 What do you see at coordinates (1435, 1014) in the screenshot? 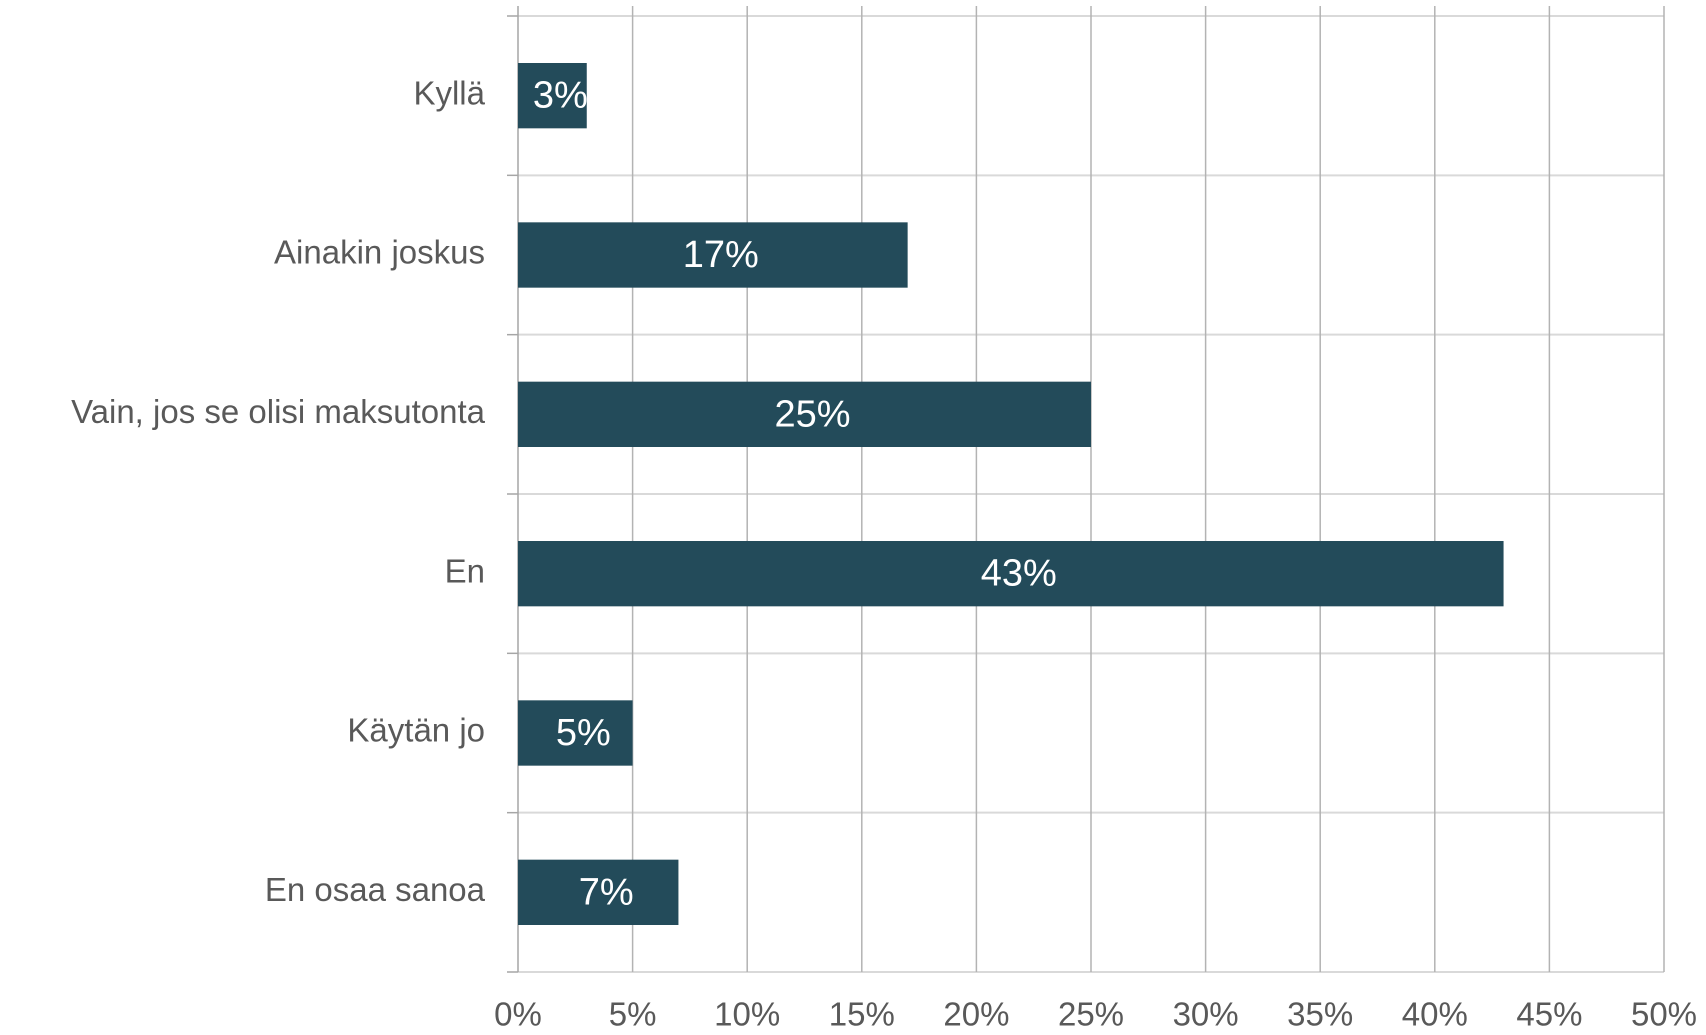
I see `x-tick-label: 40%` at bounding box center [1435, 1014].